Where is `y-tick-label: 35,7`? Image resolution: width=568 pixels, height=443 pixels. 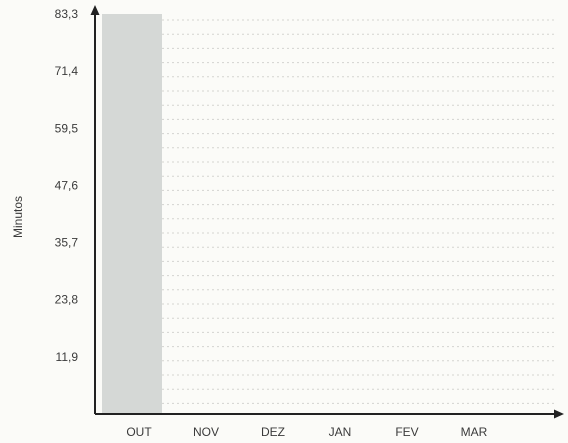 y-tick-label: 35,7 is located at coordinates (67, 243).